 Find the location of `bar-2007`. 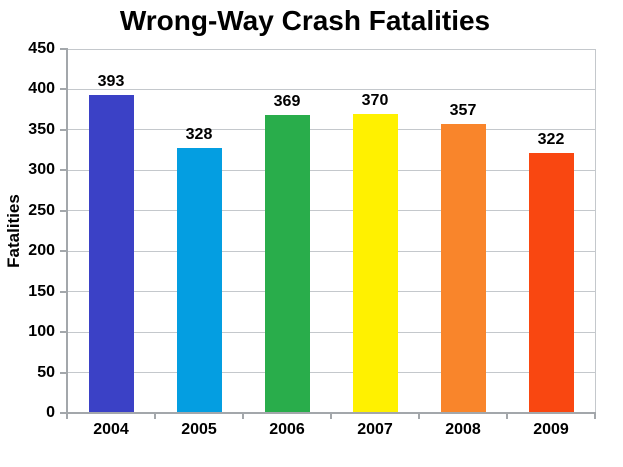

bar-2007 is located at coordinates (375, 263).